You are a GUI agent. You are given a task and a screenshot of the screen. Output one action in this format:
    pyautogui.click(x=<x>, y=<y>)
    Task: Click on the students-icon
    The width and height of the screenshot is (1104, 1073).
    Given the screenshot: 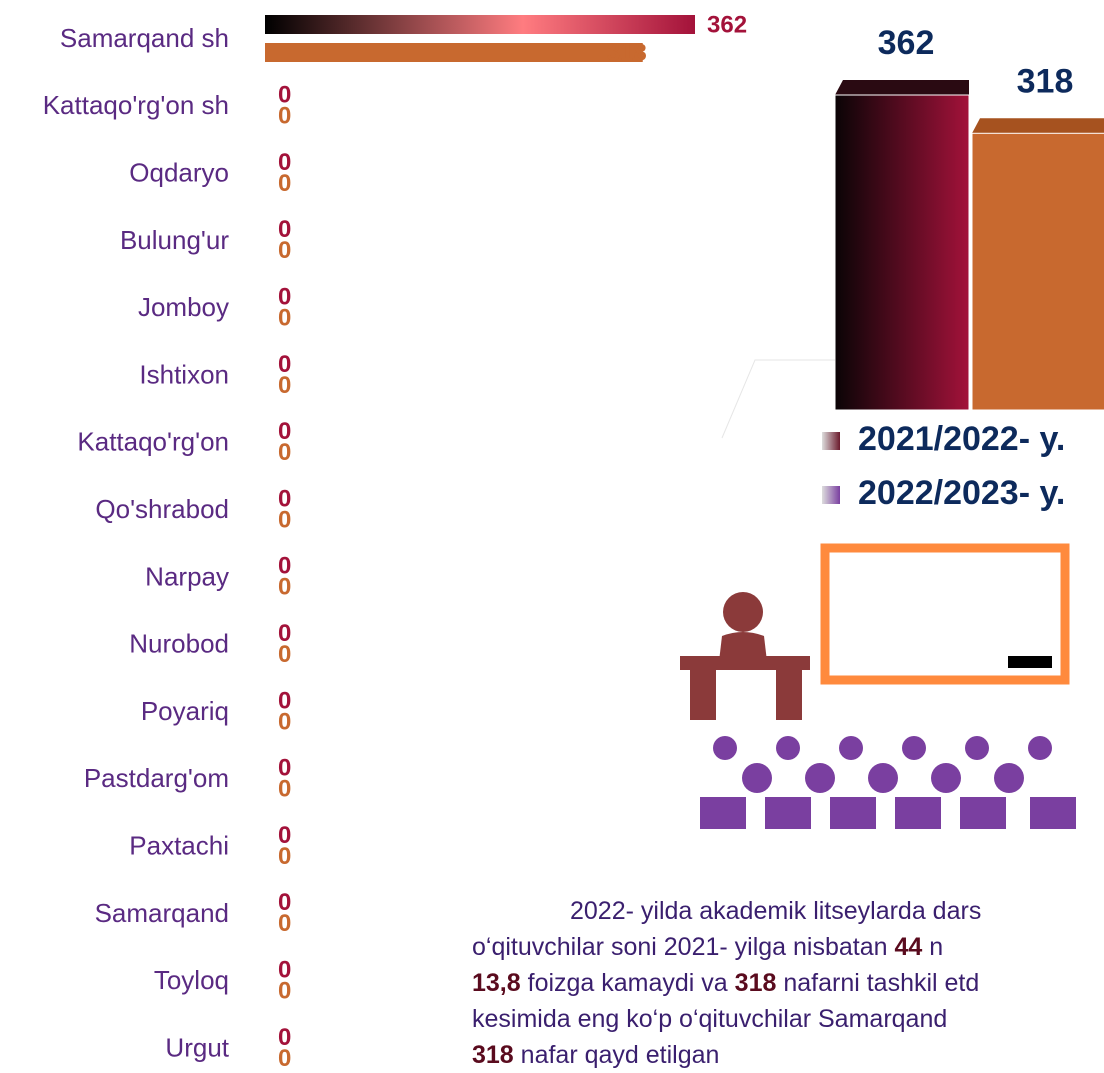 What is the action you would take?
    pyautogui.click(x=888, y=782)
    